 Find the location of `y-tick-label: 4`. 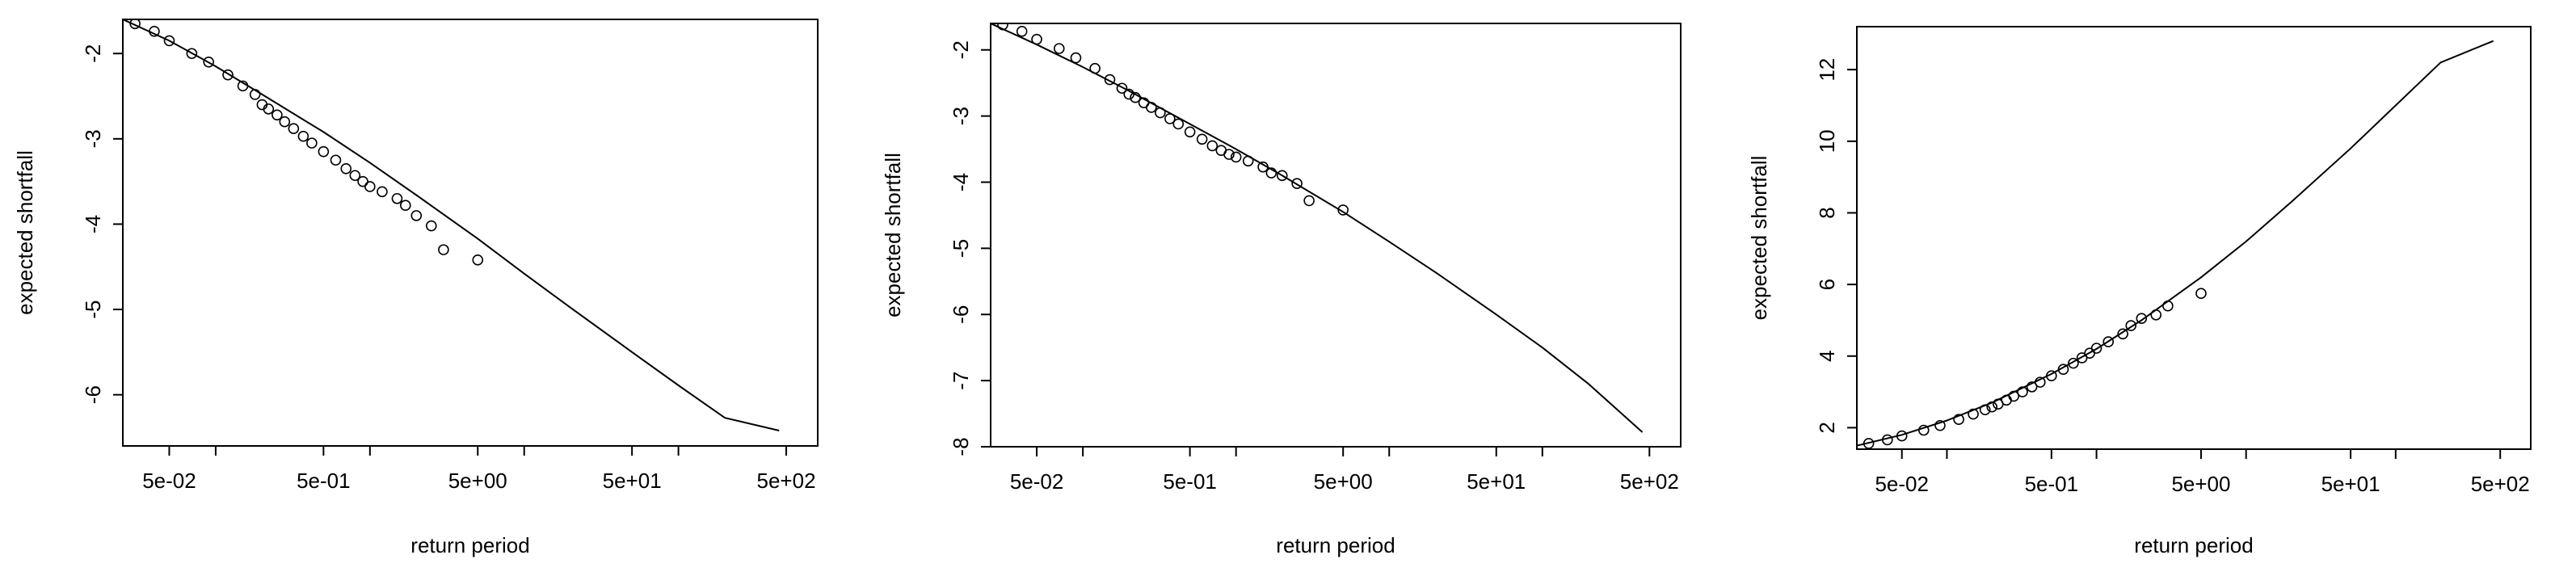

y-tick-label: 4 is located at coordinates (1827, 357).